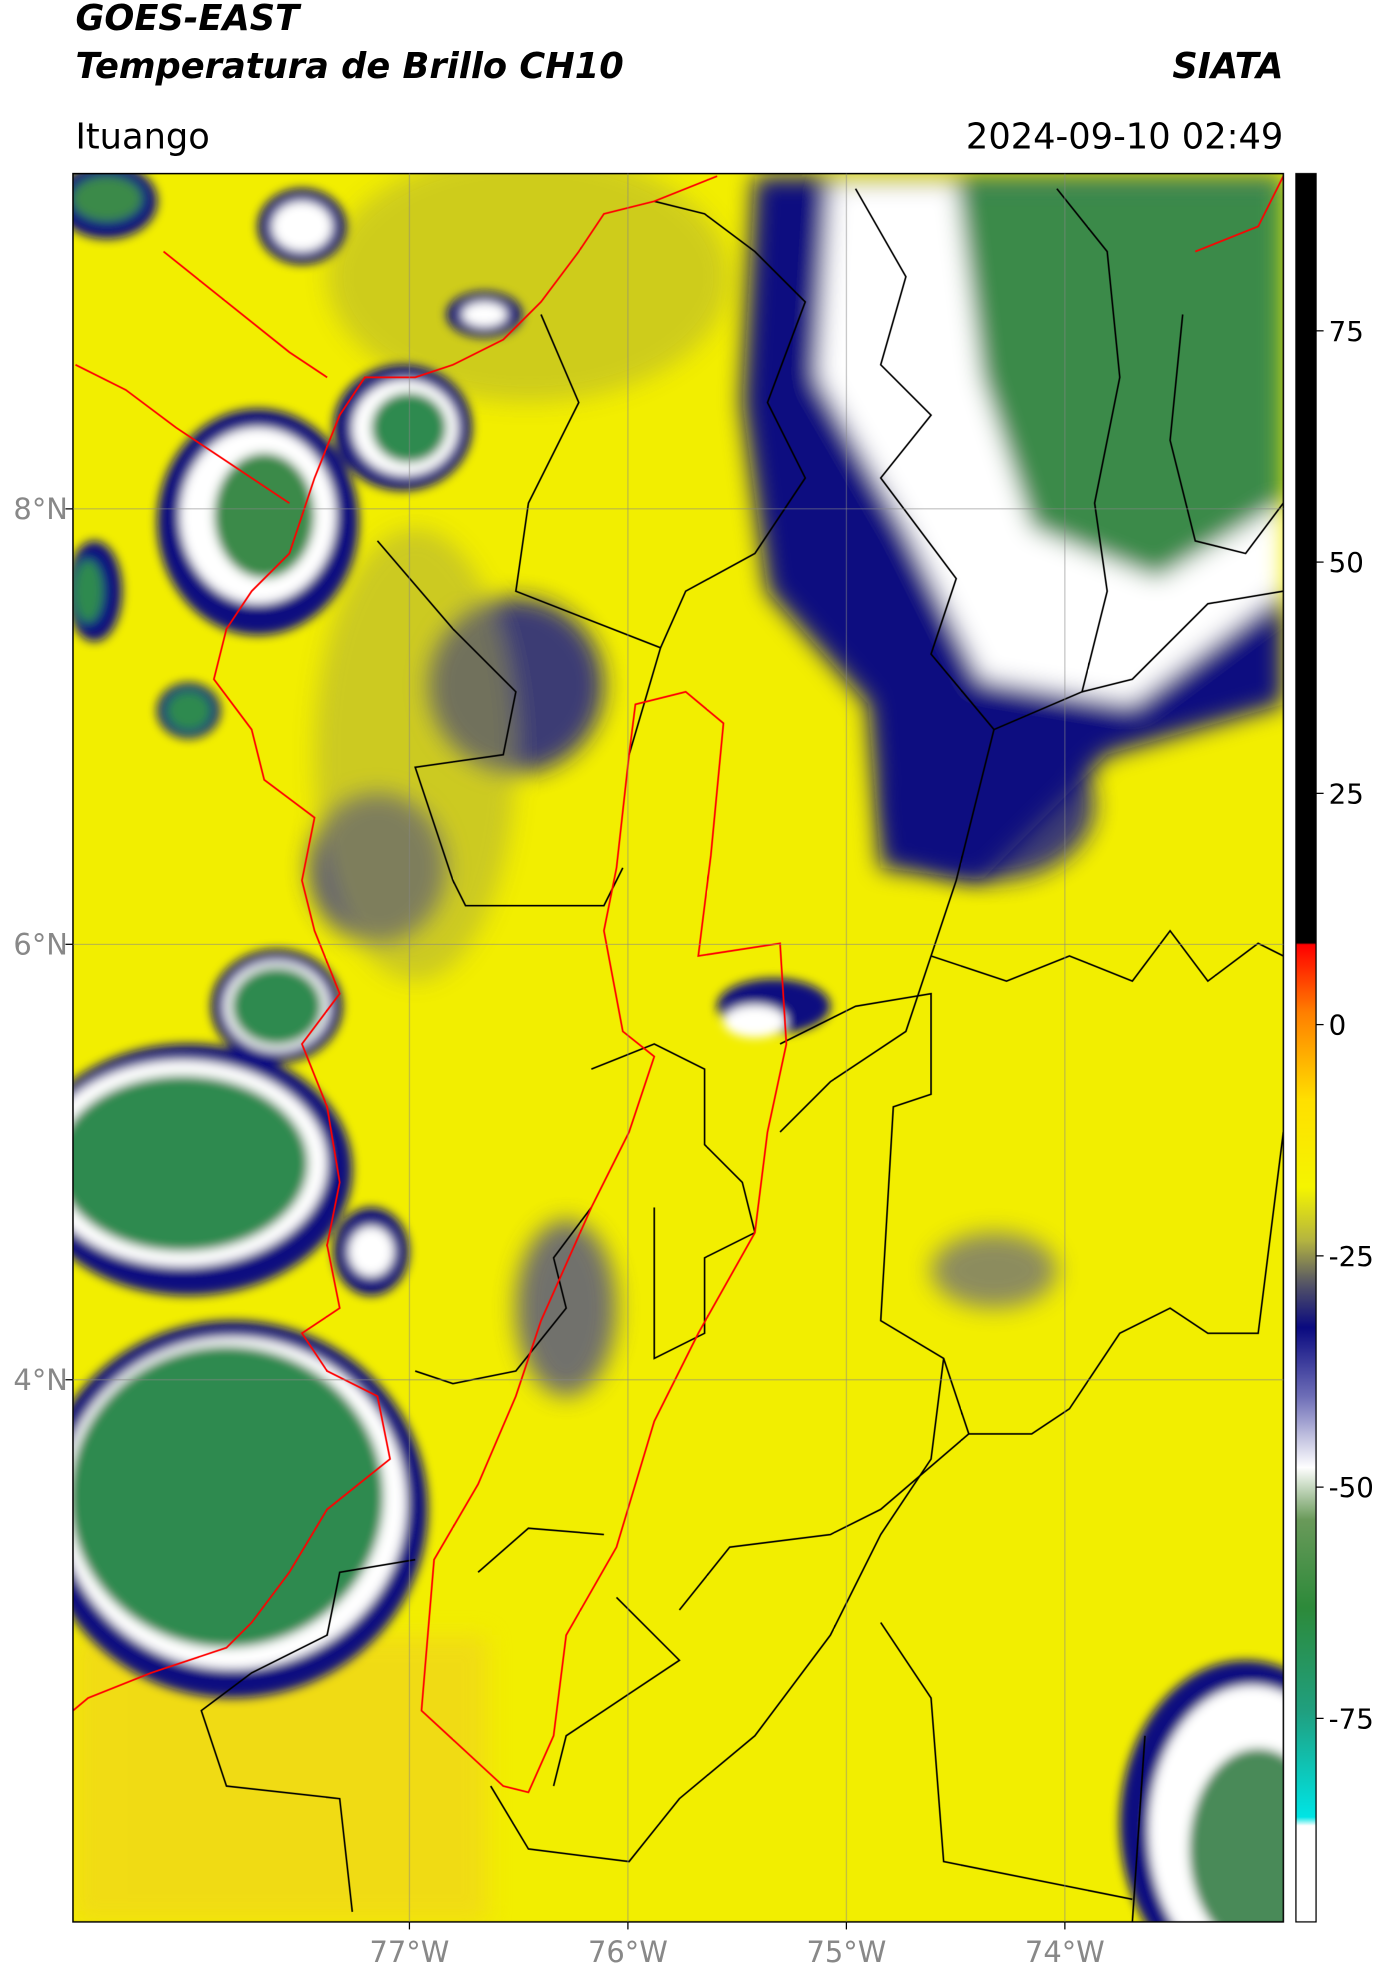 Image resolution: width=1384 pixels, height=1981 pixels. I want to click on lat-tick-label: 4°N, so click(40, 1380).